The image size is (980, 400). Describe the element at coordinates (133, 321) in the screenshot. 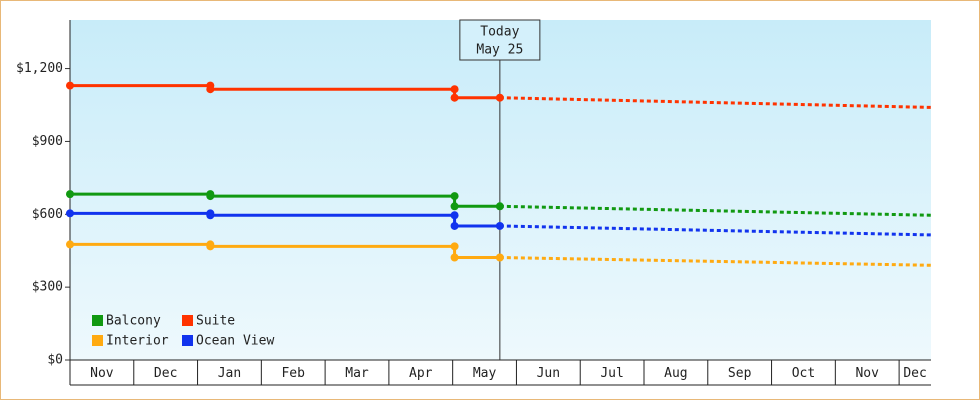

I see `legend-label: Balcony` at that location.